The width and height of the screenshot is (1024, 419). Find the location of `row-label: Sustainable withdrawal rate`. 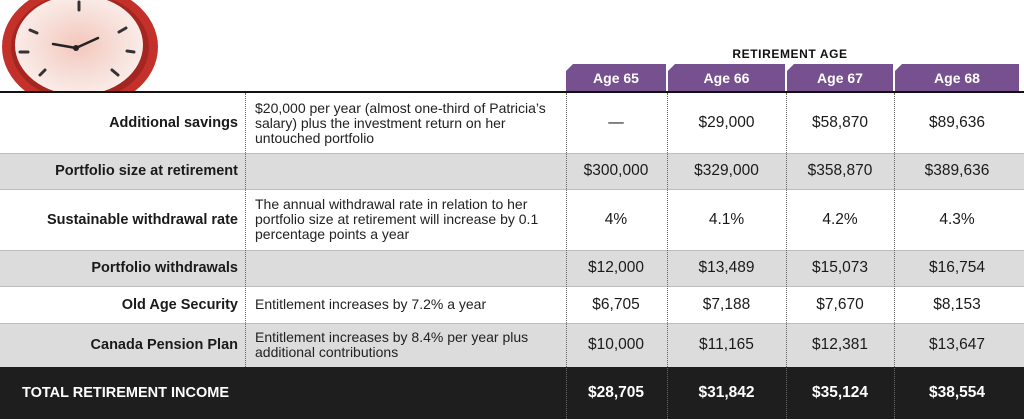

row-label: Sustainable withdrawal rate is located at coordinates (142, 219).